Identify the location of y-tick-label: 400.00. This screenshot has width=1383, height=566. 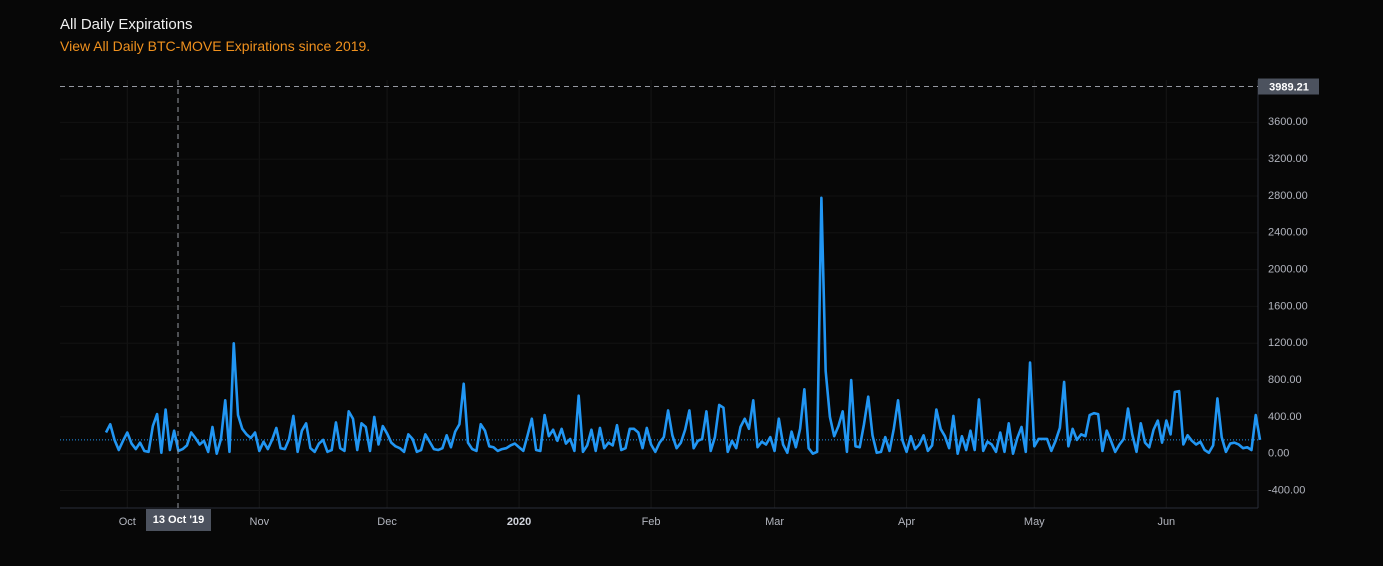
(1285, 417).